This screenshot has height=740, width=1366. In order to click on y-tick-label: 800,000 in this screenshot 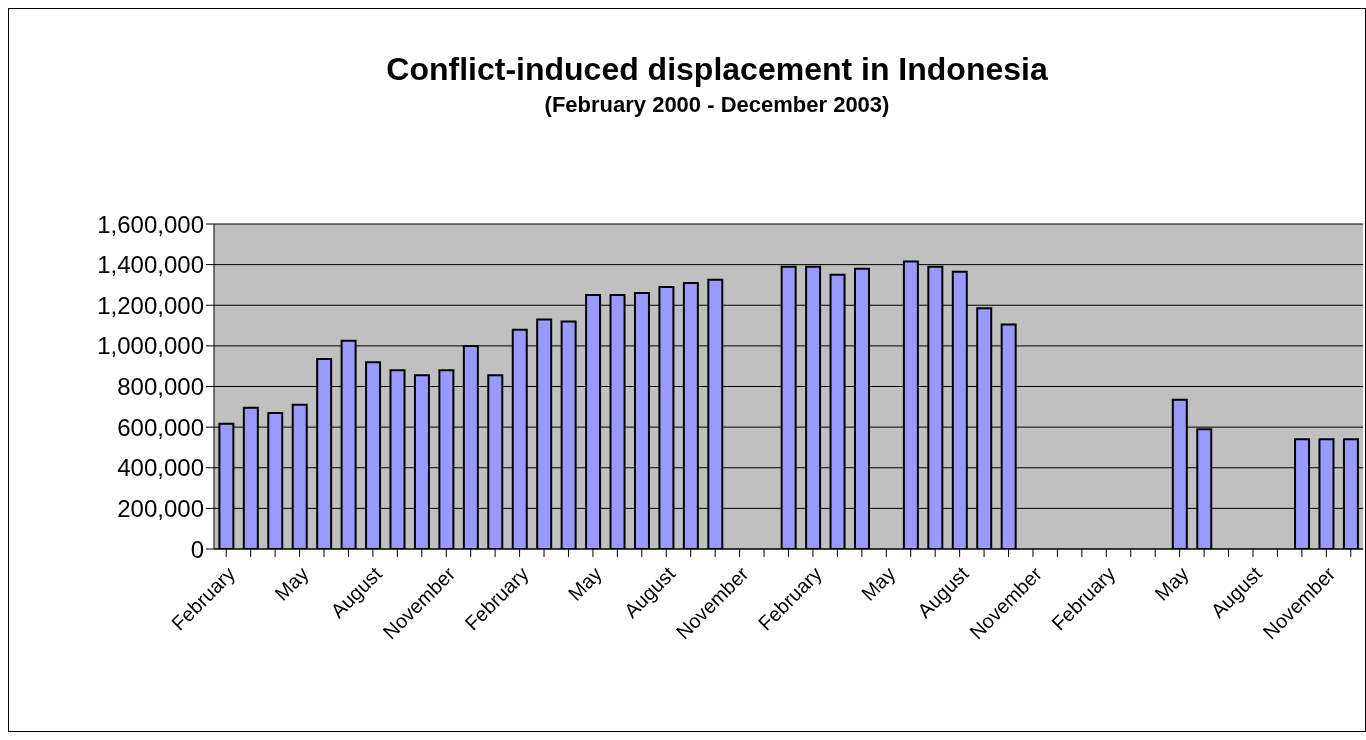, I will do `click(160, 387)`.